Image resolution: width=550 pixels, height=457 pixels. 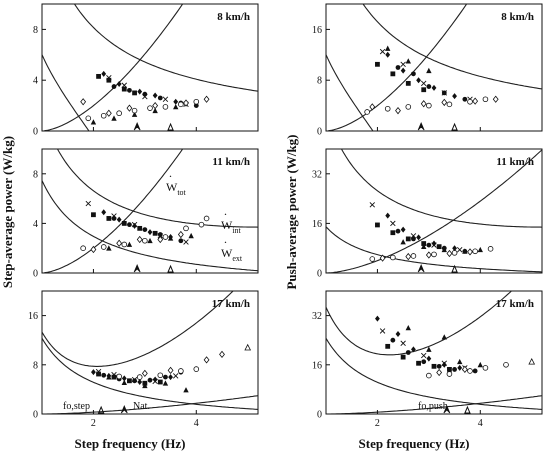 I want to click on panel-speed-label: 11 km/h, so click(x=515, y=162).